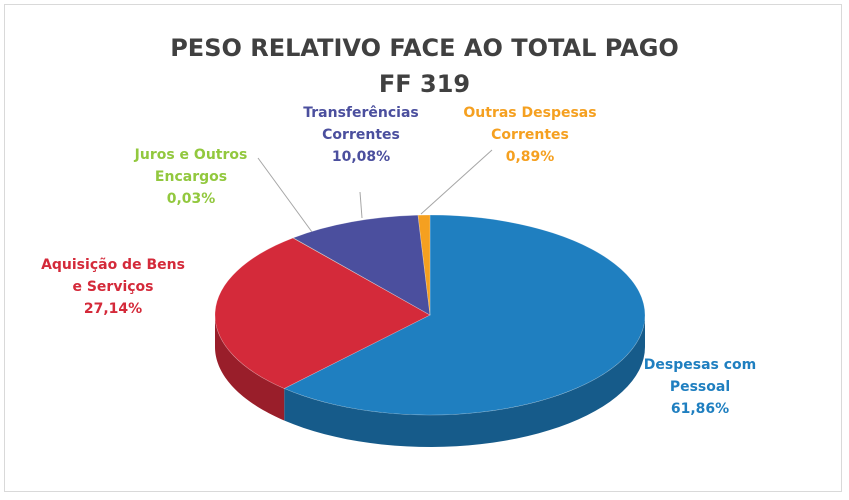  I want to click on category-label: Despesas com Pessoal, so click(700, 376).